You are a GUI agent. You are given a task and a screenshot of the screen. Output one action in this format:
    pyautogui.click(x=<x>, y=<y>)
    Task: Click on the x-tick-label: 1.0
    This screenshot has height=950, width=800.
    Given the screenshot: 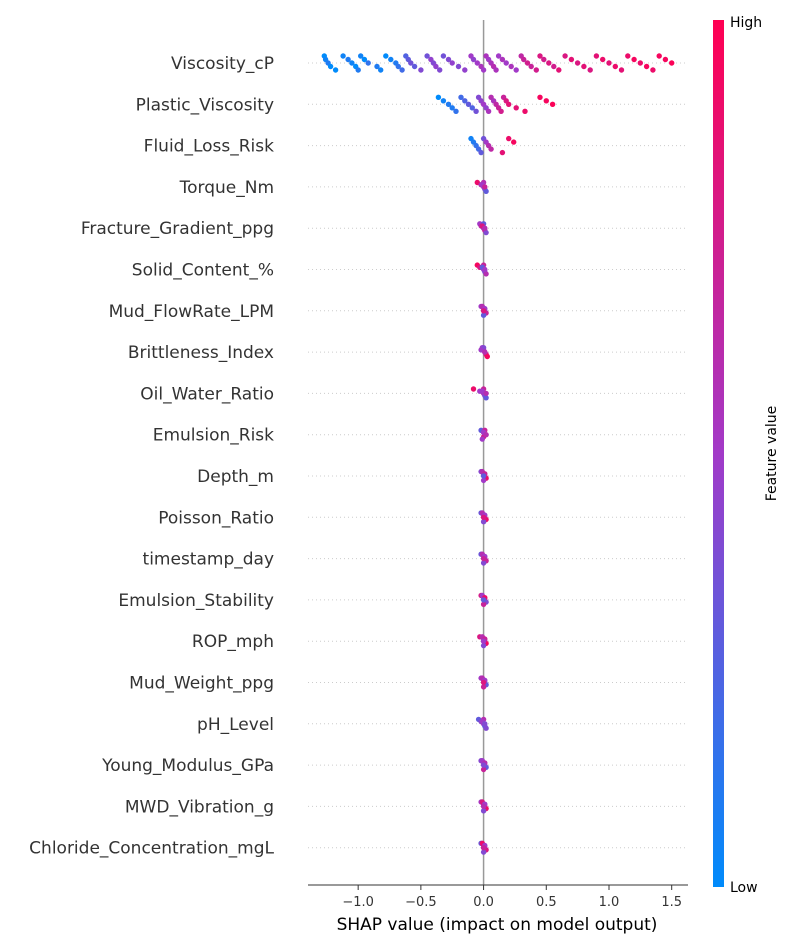 What is the action you would take?
    pyautogui.click(x=609, y=902)
    